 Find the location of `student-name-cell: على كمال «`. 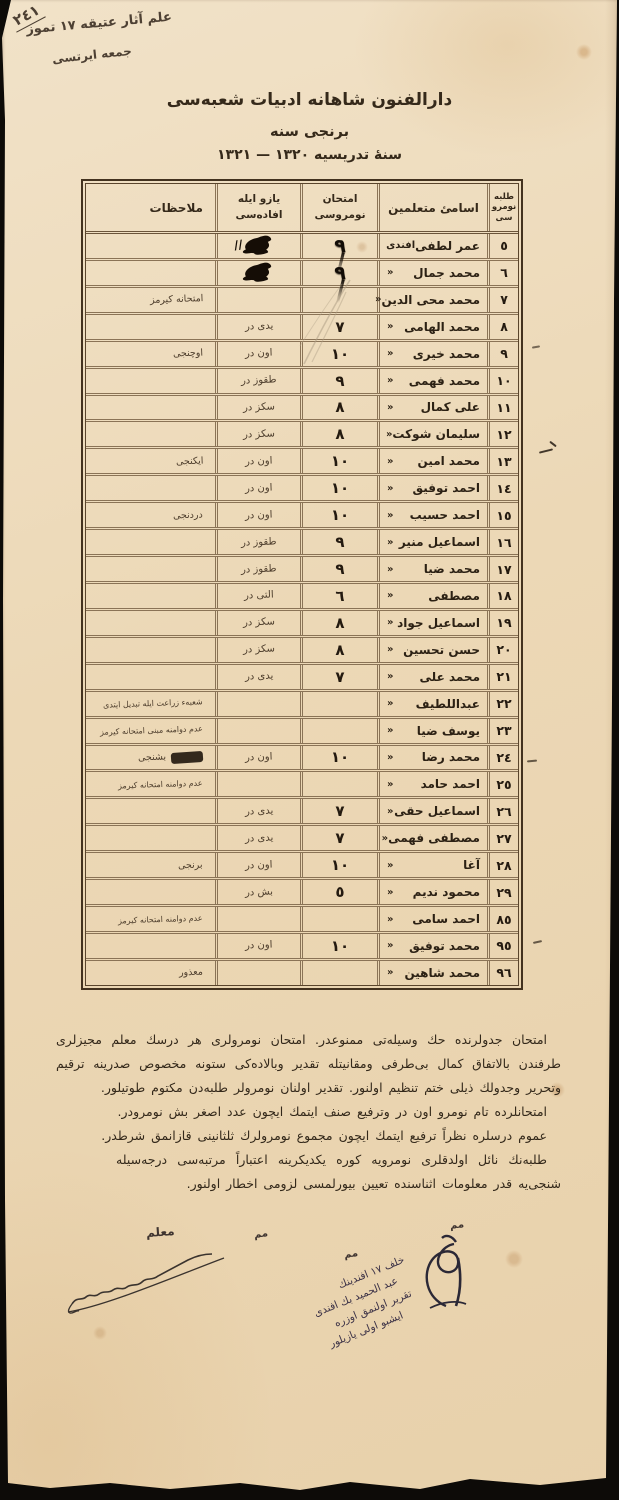

student-name-cell: على كمال « is located at coordinates (432, 407).